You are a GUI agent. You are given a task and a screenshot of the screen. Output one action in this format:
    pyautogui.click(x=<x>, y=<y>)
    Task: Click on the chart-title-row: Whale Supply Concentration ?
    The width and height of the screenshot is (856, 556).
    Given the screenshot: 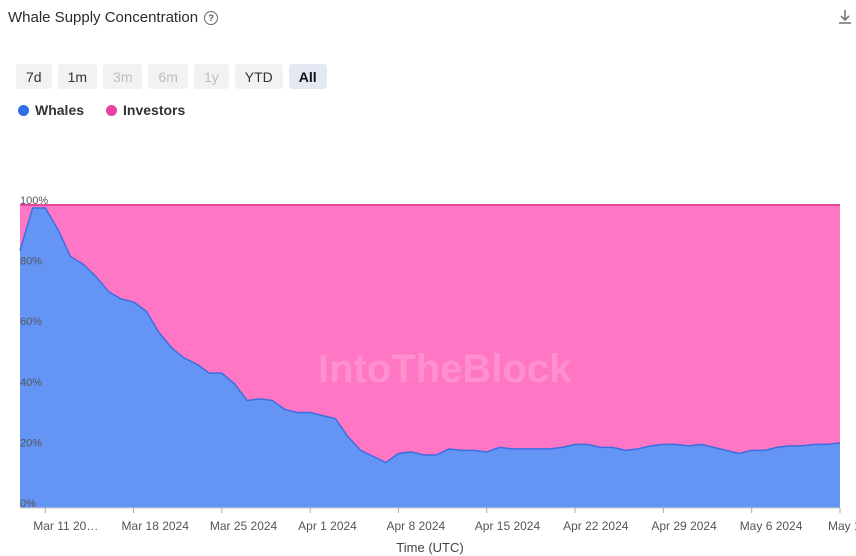 What is the action you would take?
    pyautogui.click(x=113, y=17)
    